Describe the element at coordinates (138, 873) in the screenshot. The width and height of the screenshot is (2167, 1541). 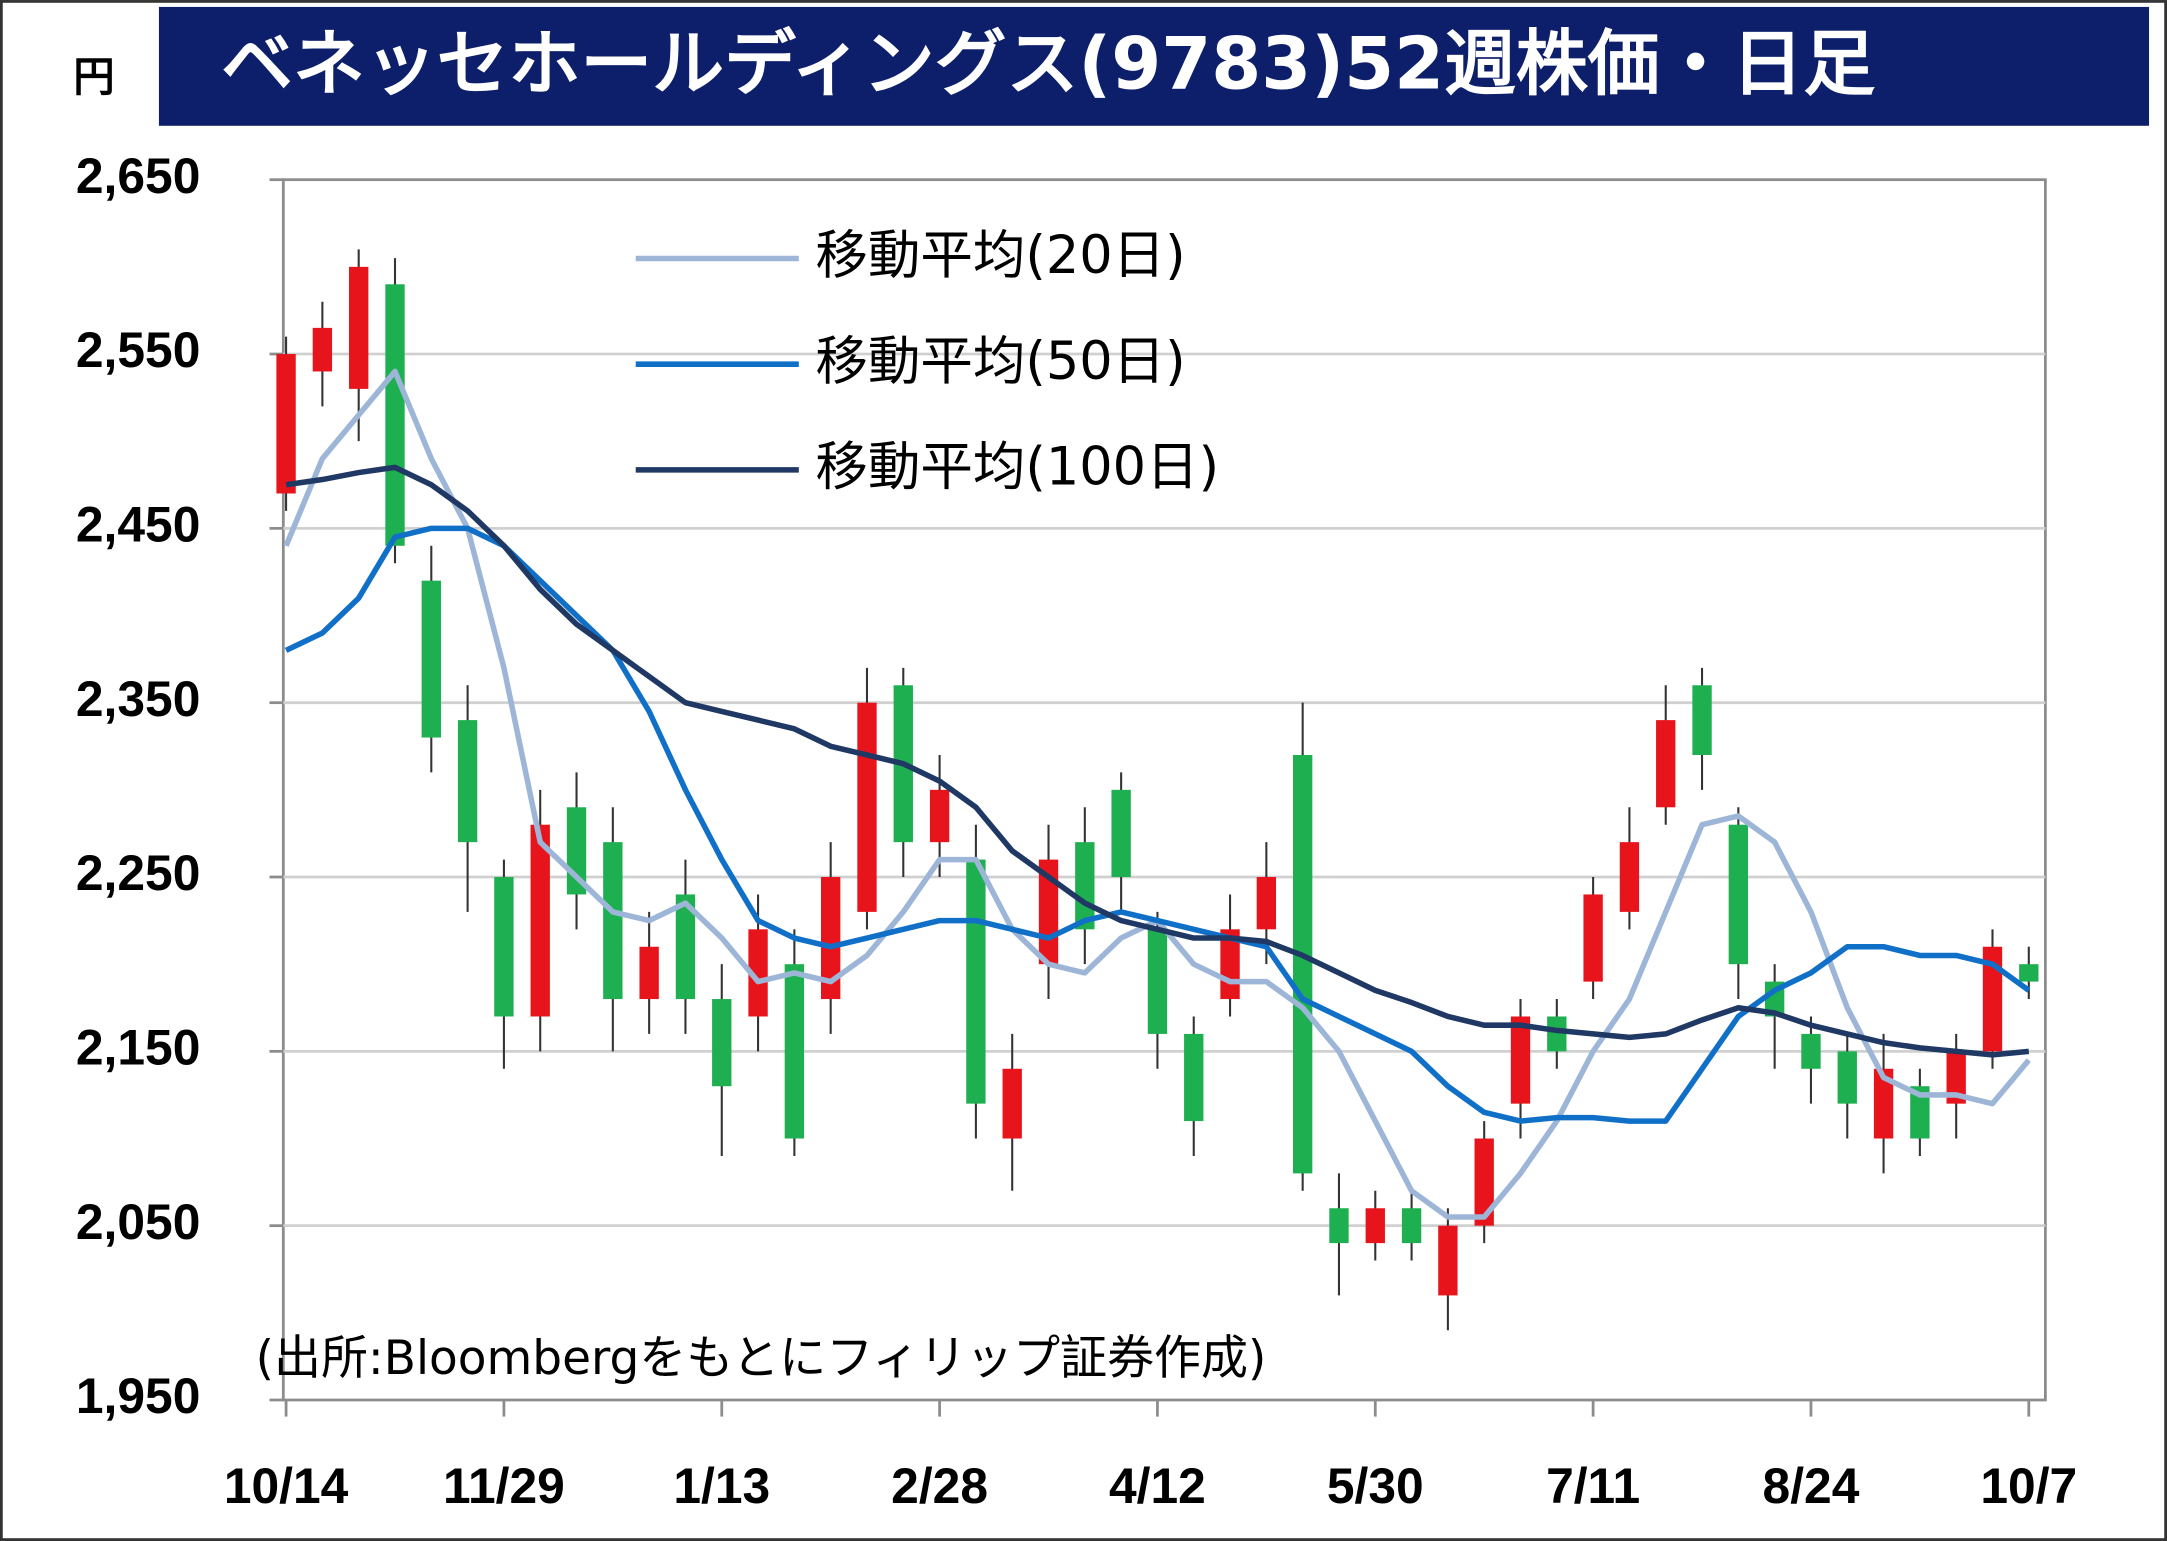
I see `y-tick-label: 2,250` at that location.